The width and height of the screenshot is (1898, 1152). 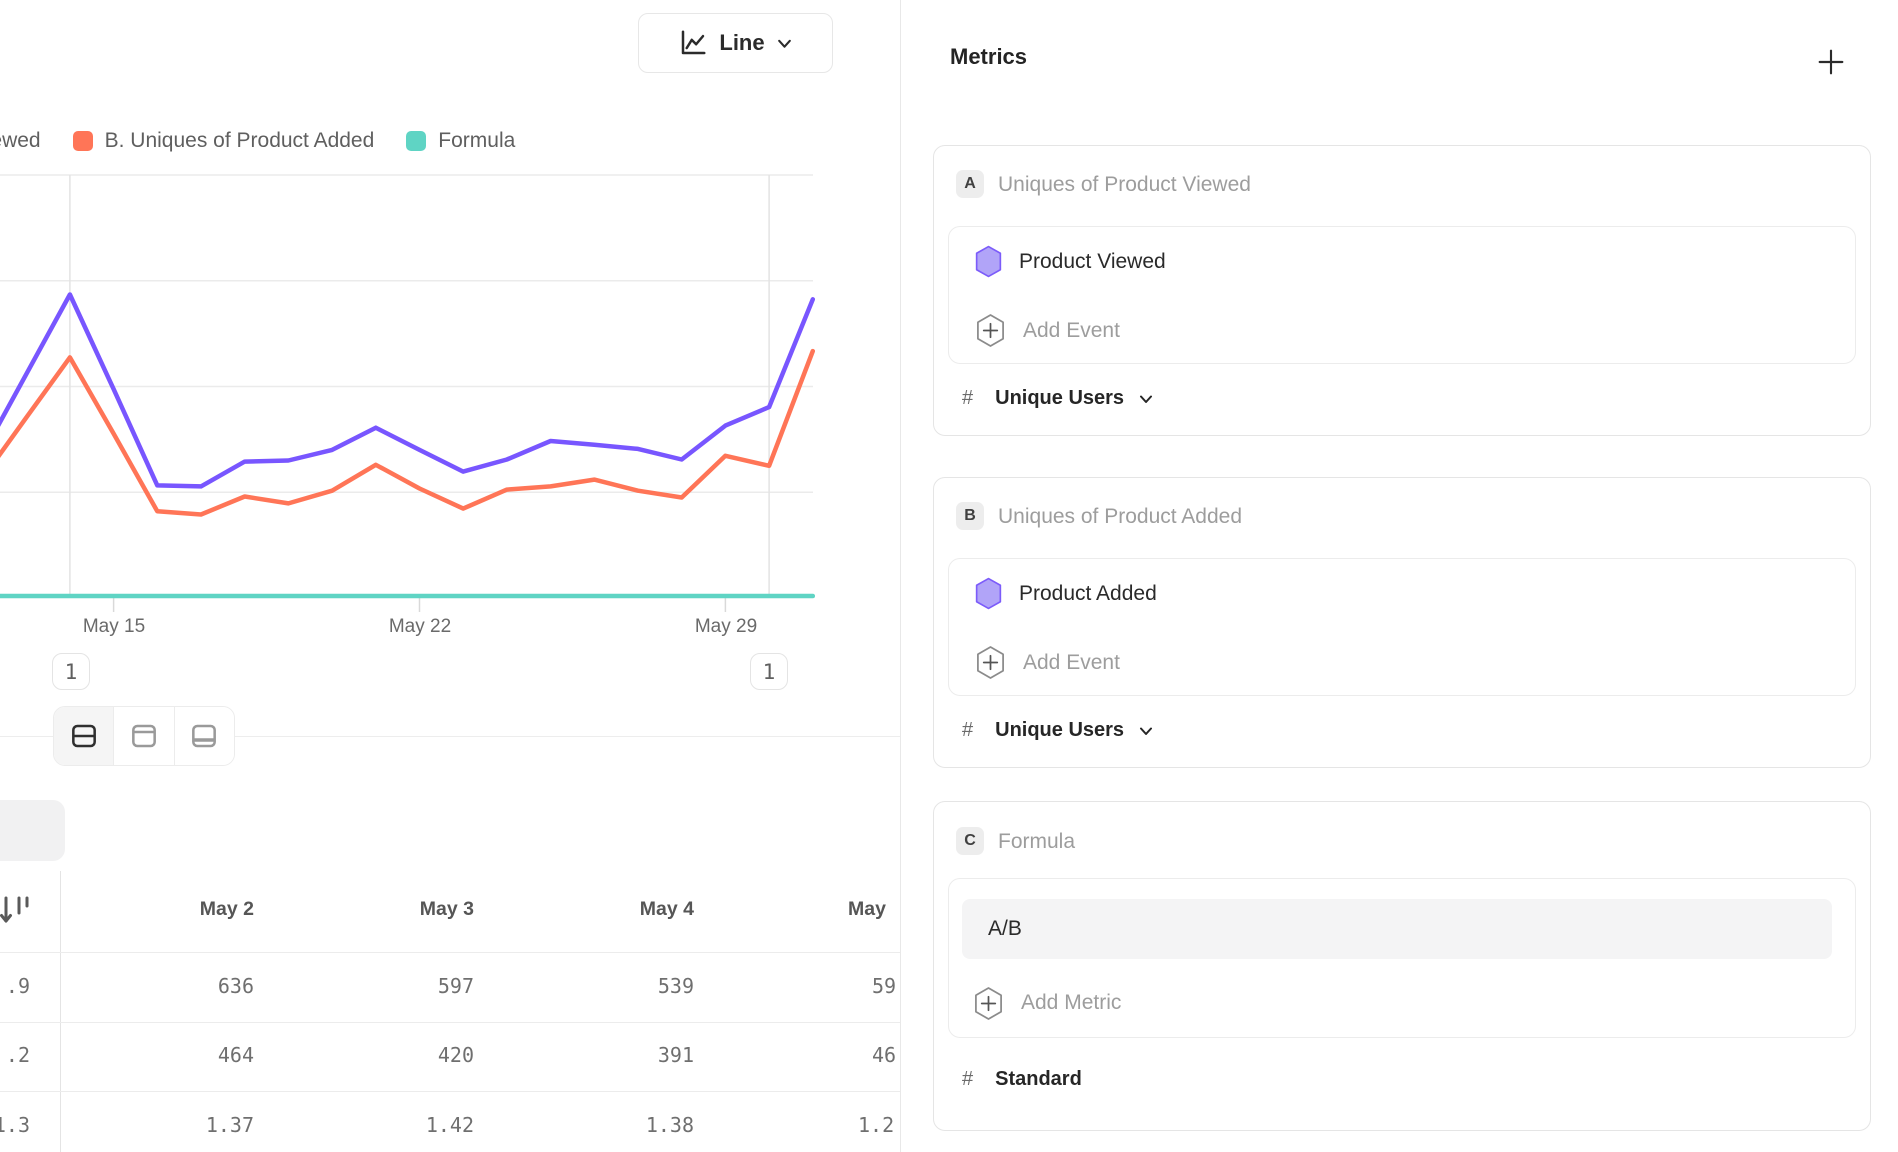 I want to click on metric-badge-c: C, so click(x=970, y=841).